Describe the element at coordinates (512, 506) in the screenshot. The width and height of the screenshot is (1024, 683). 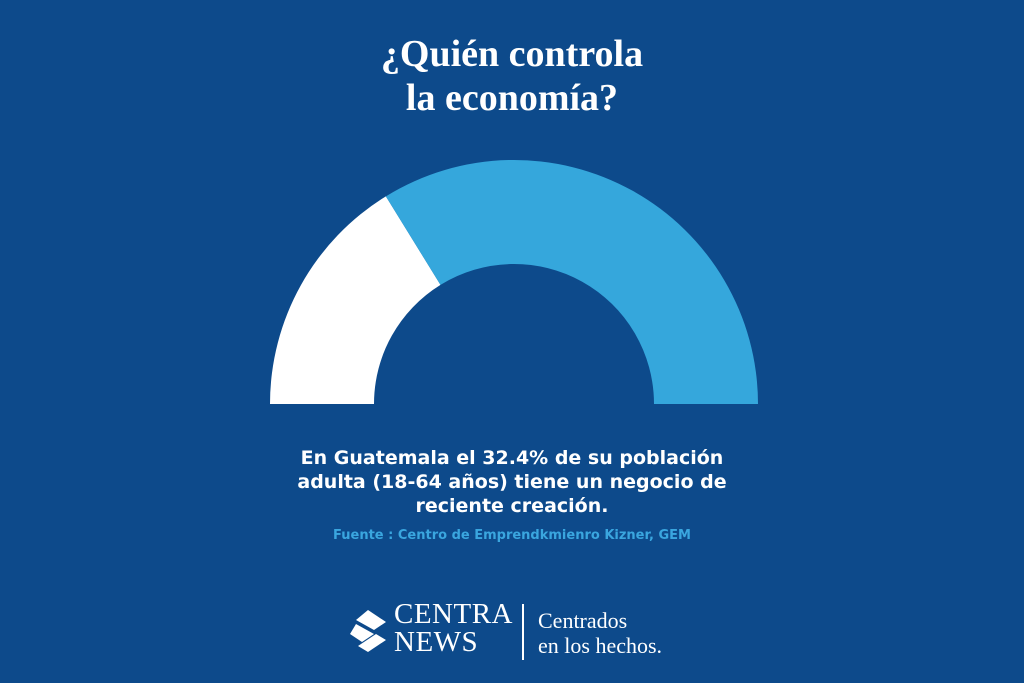
I see `caption-line-3: reciente creación.` at that location.